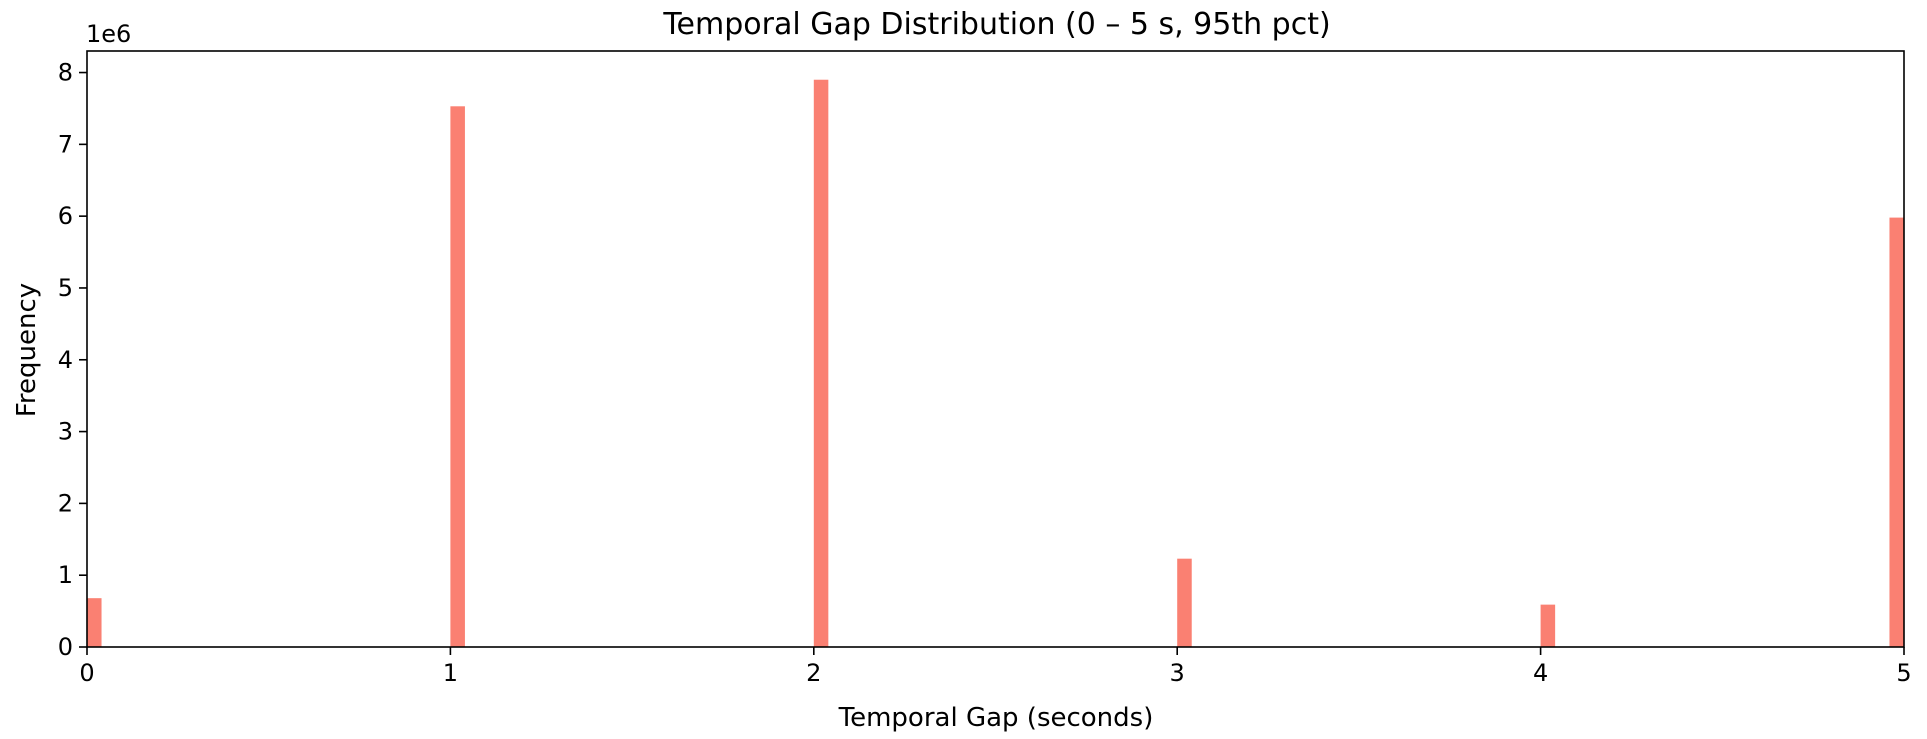 The height and width of the screenshot is (739, 1927). Describe the element at coordinates (27, 350) in the screenshot. I see `y-axis-label: Frequency` at that location.